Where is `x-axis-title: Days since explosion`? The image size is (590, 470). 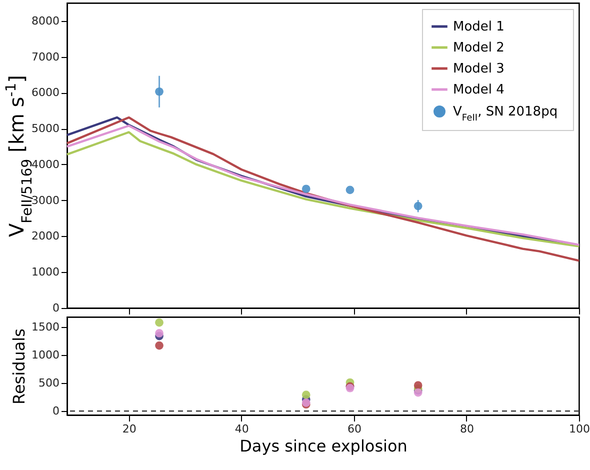 x-axis-title: Days since explosion is located at coordinates (324, 446).